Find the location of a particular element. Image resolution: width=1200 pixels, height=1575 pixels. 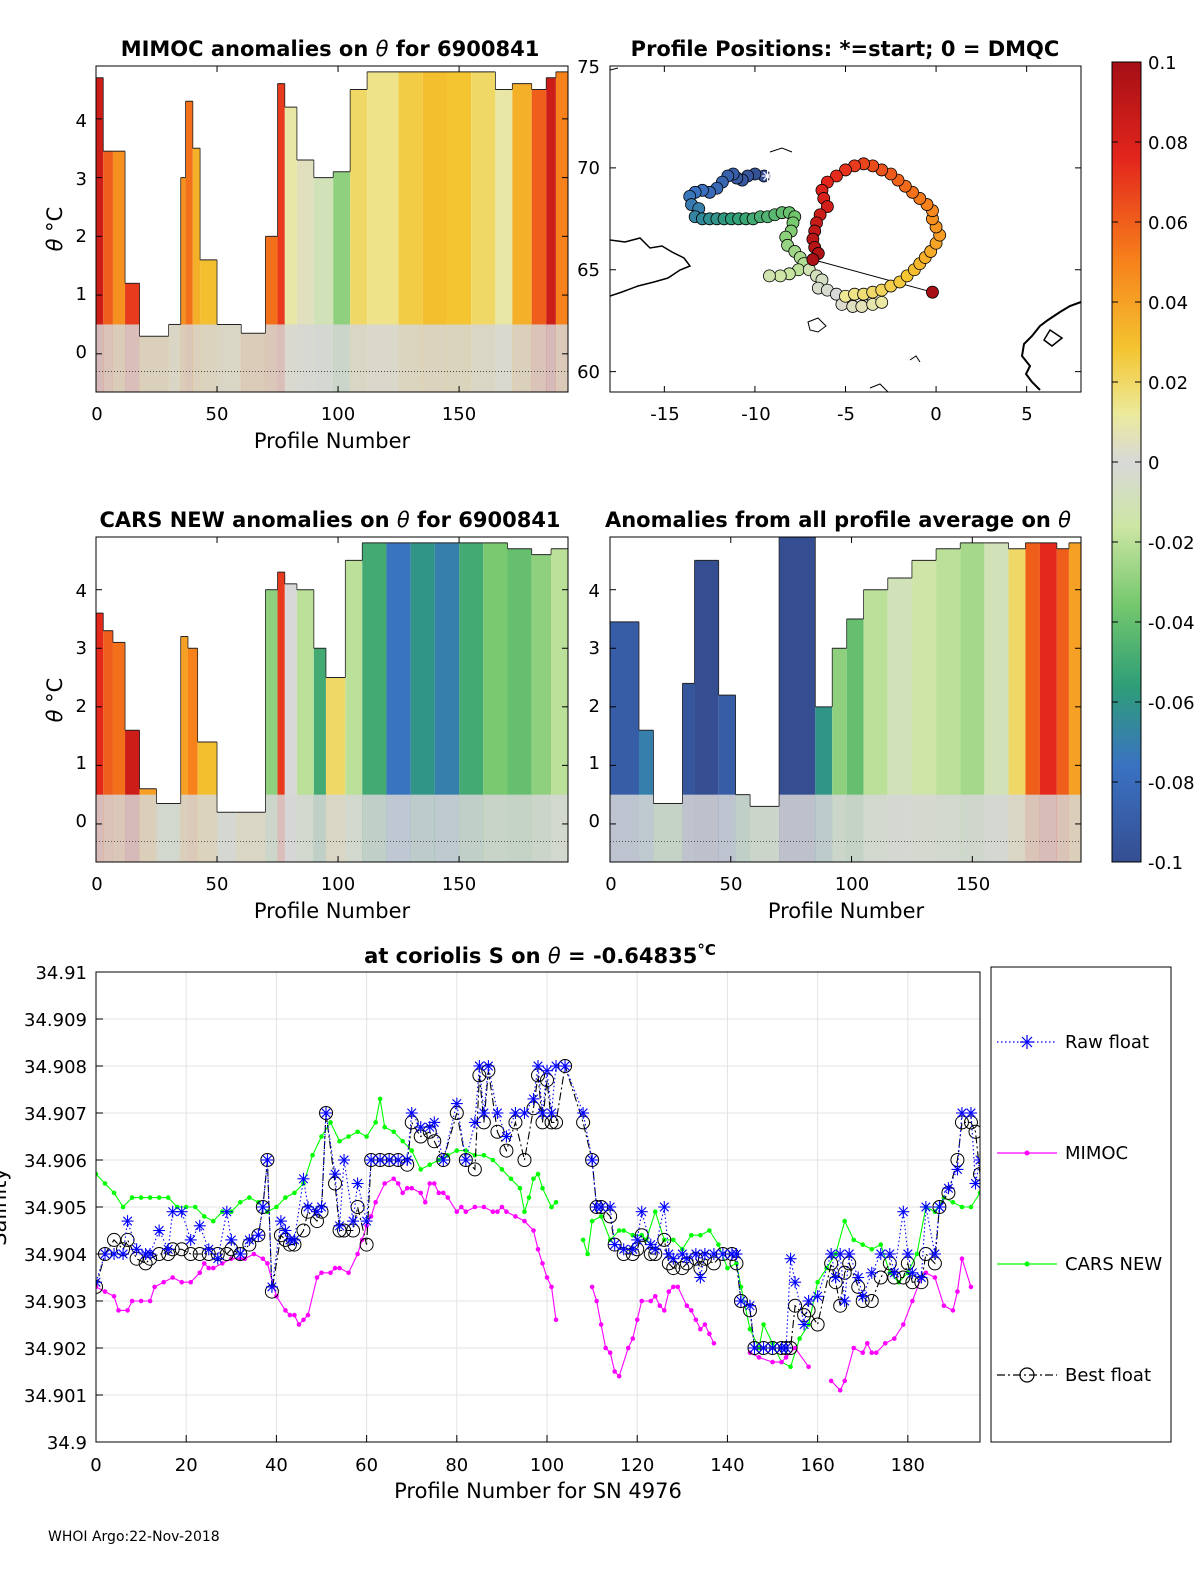

circle-marker-icon is located at coordinates (1027, 1375).